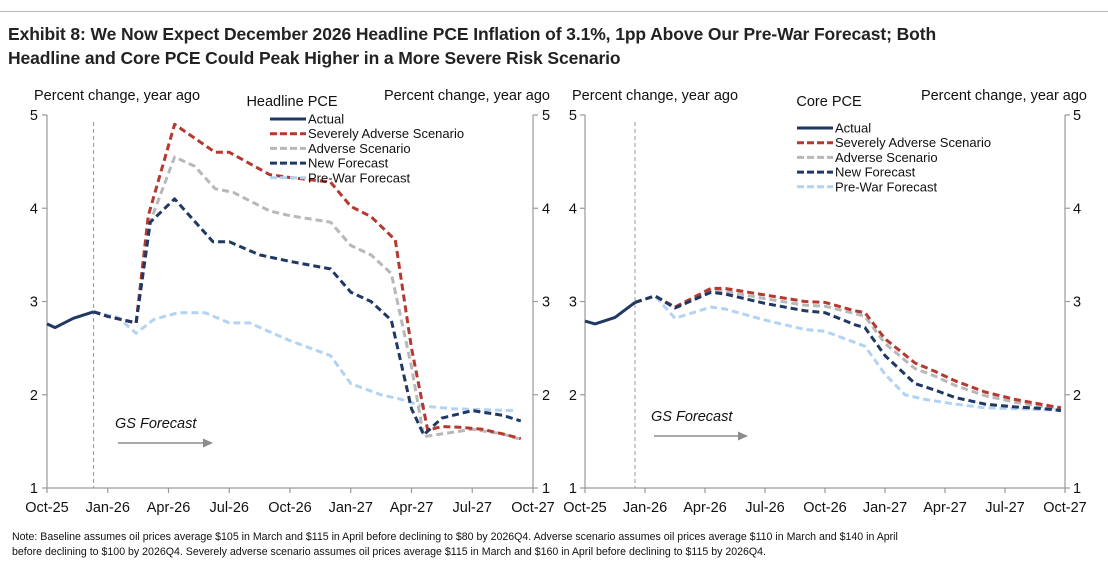 Image resolution: width=1108 pixels, height=570 pixels. I want to click on series-line-severely-adverse, so click(848, 348).